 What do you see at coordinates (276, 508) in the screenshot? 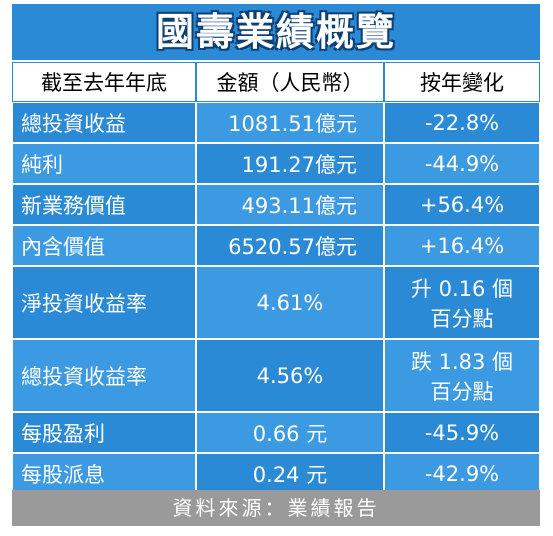
I see `source: 資料來源：業績報告` at bounding box center [276, 508].